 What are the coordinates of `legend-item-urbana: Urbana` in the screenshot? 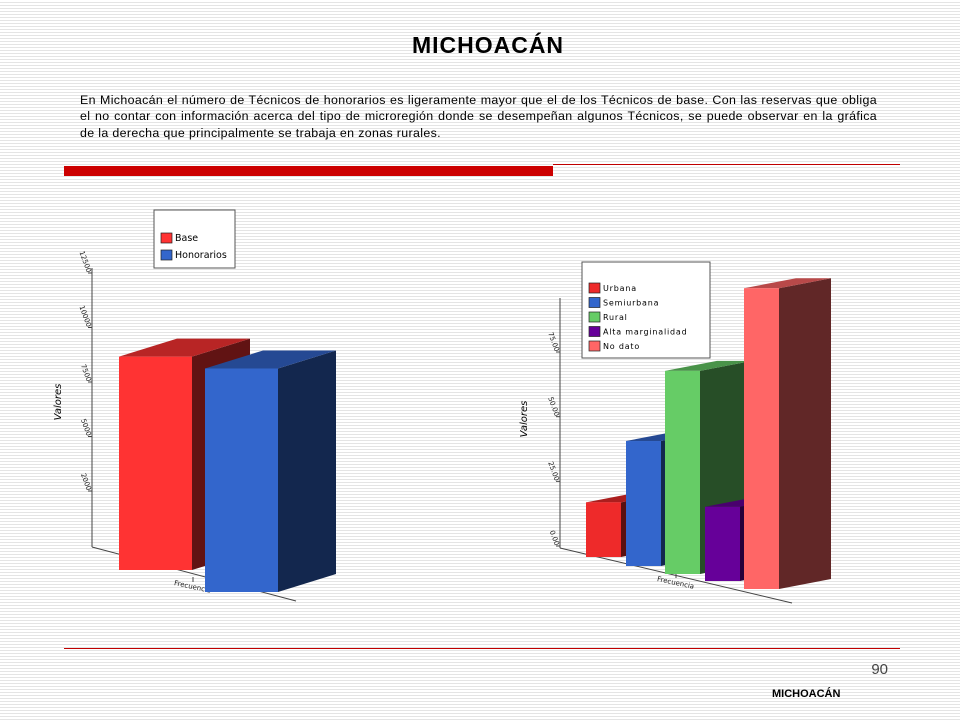 It's located at (612, 288).